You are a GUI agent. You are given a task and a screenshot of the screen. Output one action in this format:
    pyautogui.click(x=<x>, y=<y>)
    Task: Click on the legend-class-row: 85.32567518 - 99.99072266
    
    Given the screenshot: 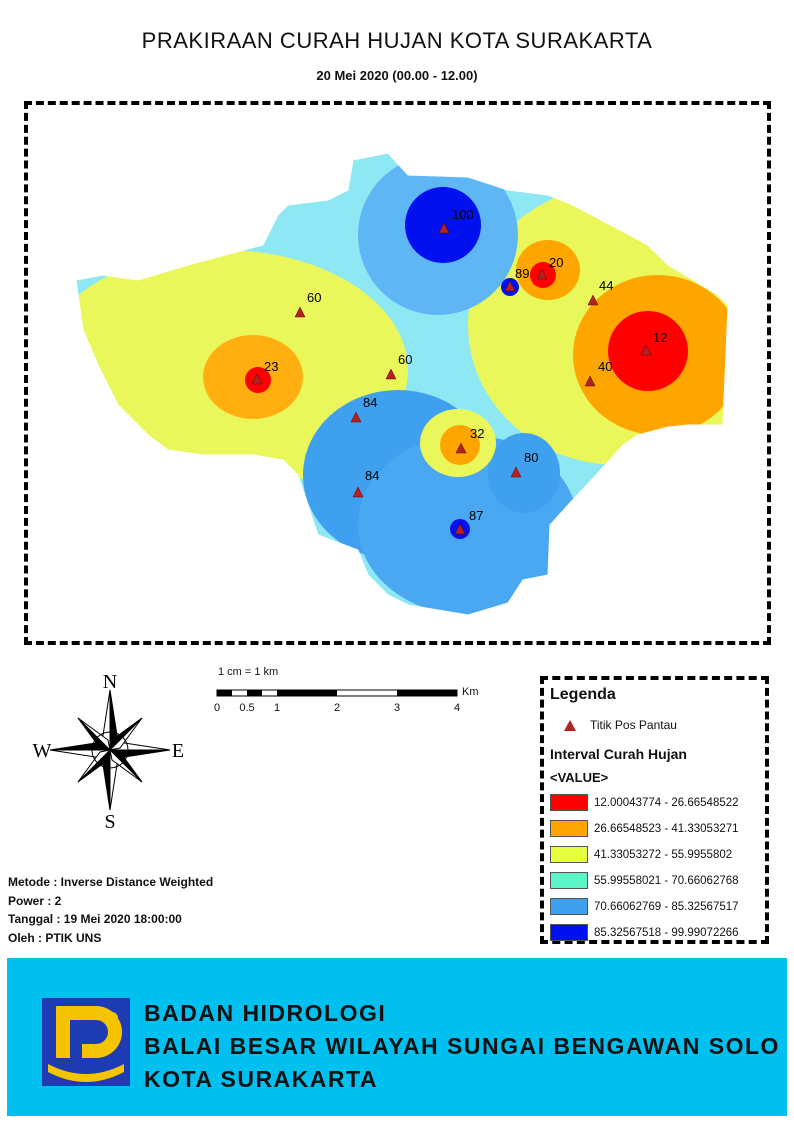 What is the action you would take?
    pyautogui.click(x=644, y=932)
    